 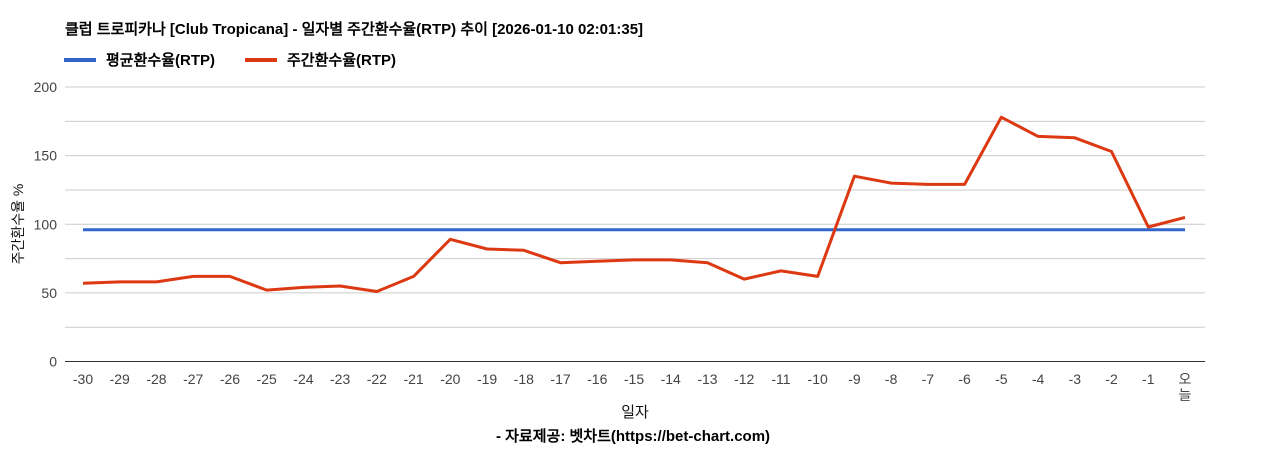 What do you see at coordinates (818, 379) in the screenshot?
I see `x-tick-label: -10` at bounding box center [818, 379].